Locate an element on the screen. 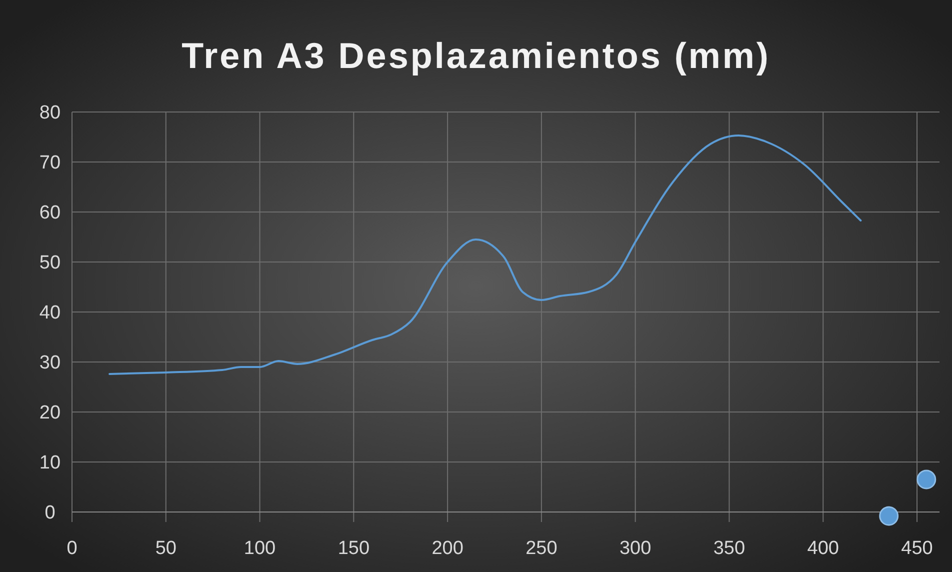 The height and width of the screenshot is (572, 952). x-tick-label: 300 is located at coordinates (635, 548).